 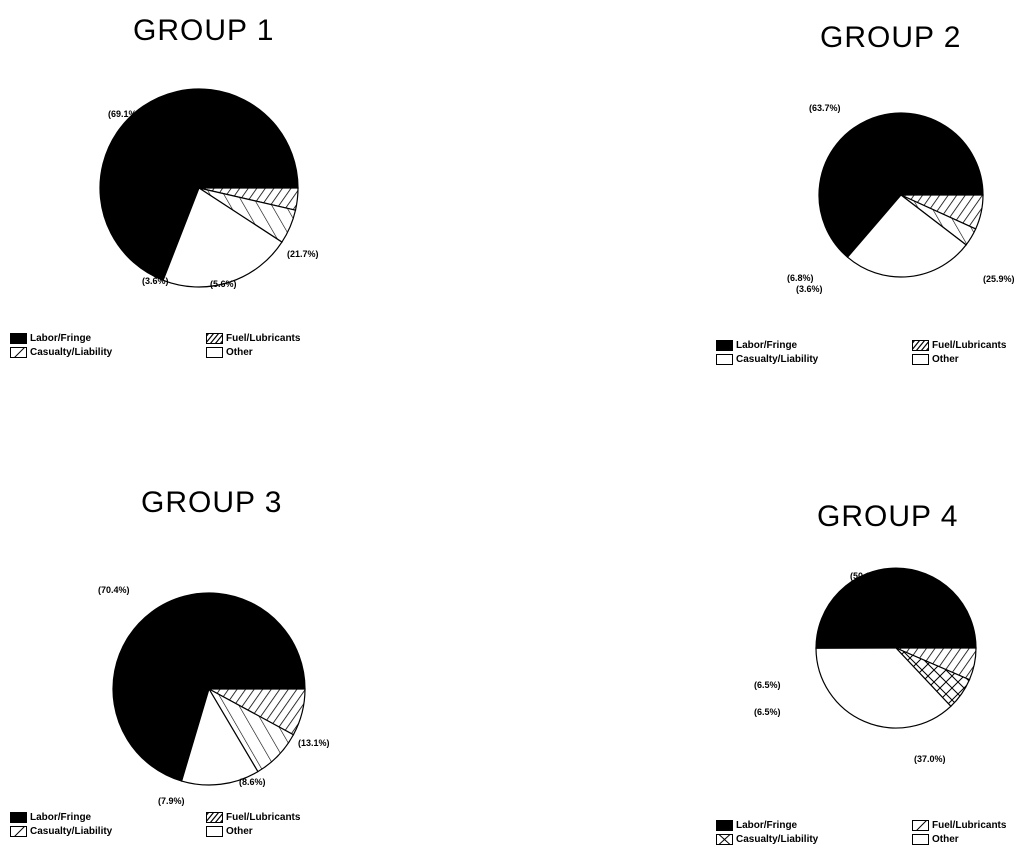 What do you see at coordinates (212, 502) in the screenshot?
I see `group-3-title: GROUP 3` at bounding box center [212, 502].